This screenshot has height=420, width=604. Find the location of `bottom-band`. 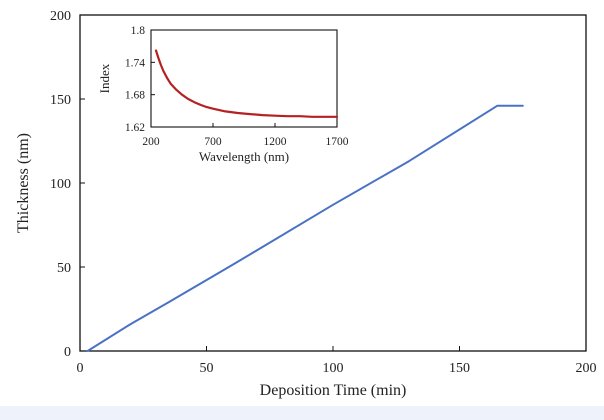

bottom-band is located at coordinates (302, 413).